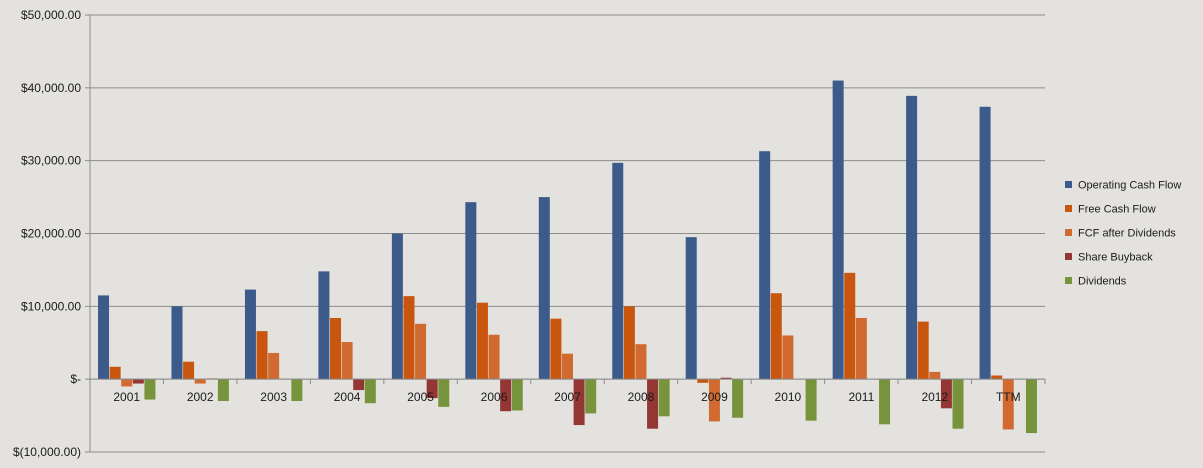 The image size is (1203, 468). I want to click on legend-label: Dividends, so click(1102, 282).